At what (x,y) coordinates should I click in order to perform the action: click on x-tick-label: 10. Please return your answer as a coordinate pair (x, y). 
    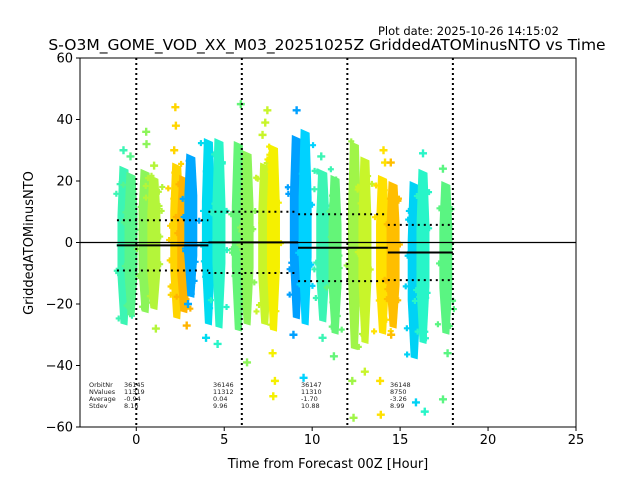
    Looking at the image, I should click on (312, 440).